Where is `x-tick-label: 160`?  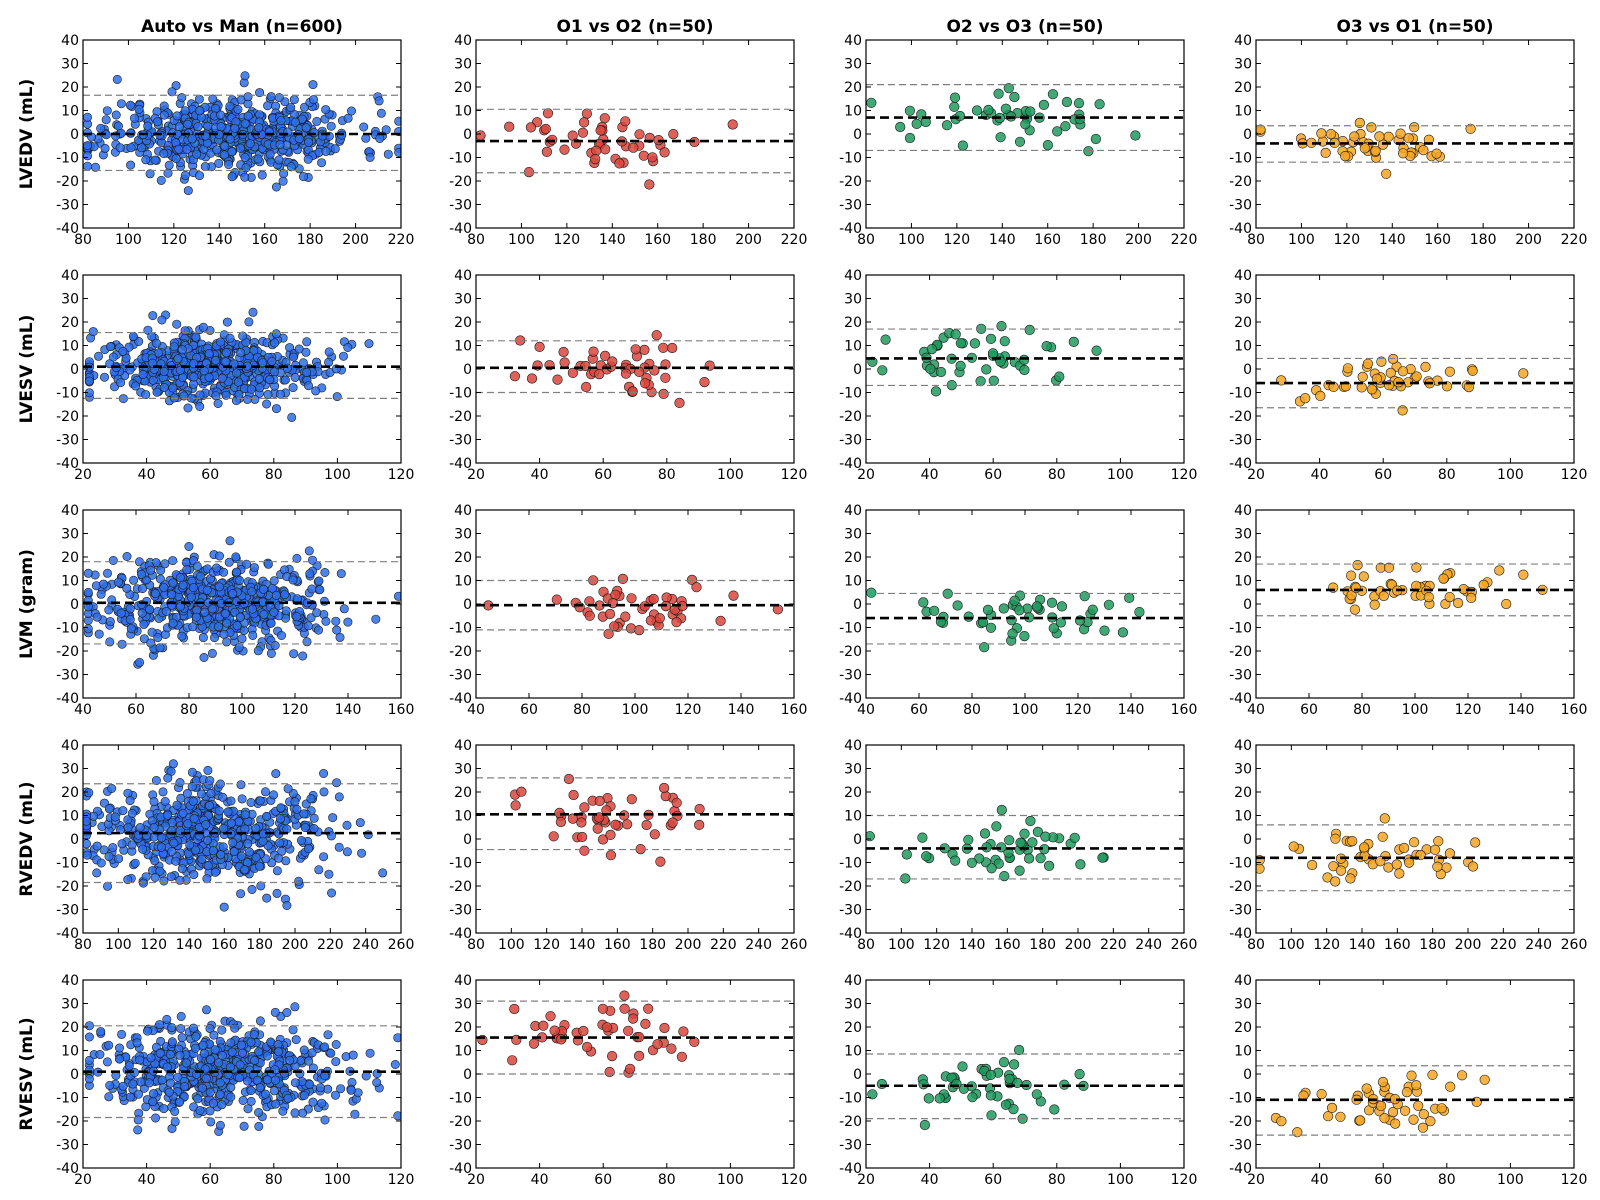
x-tick-label: 160 is located at coordinates (1574, 710).